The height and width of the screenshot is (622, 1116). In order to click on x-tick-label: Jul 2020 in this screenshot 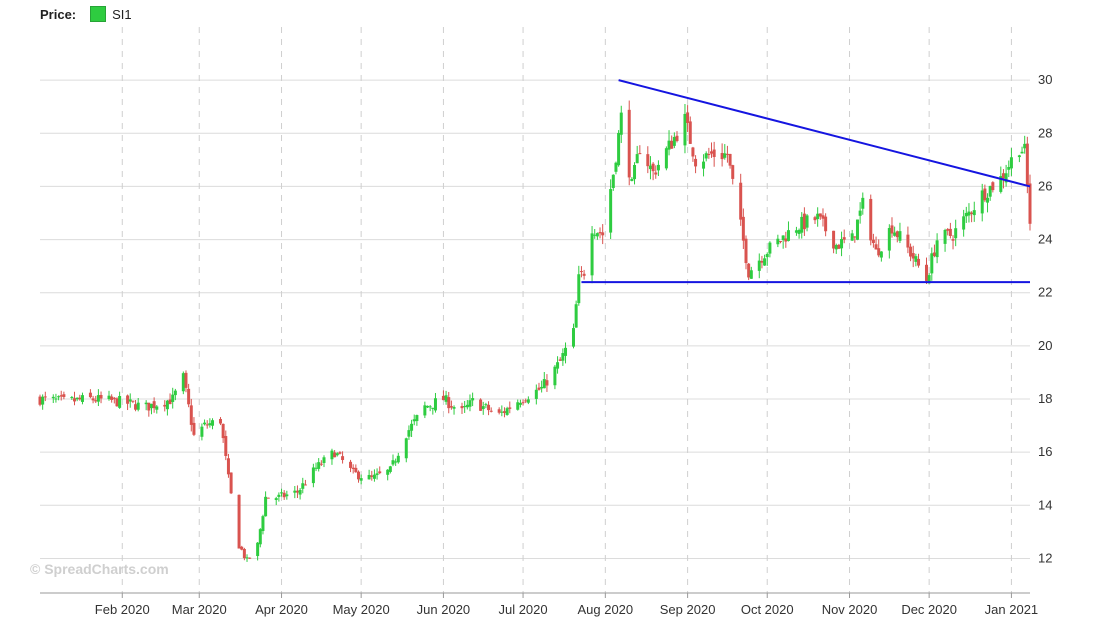, I will do `click(522, 609)`.